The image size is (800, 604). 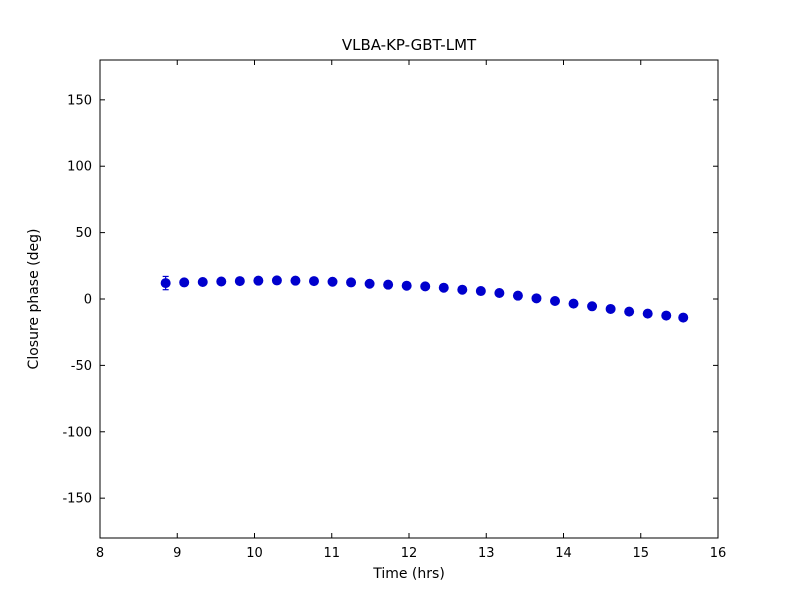 What do you see at coordinates (408, 574) in the screenshot?
I see `x-axis-label: Time (hrs)` at bounding box center [408, 574].